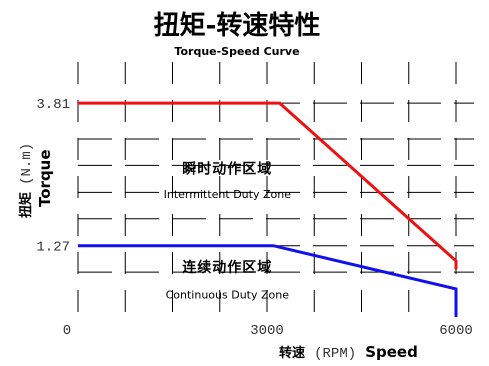 Image resolution: width=489 pixels, height=366 pixels. I want to click on zone-label-cn-1: 瞬时动作区域, so click(227, 168).